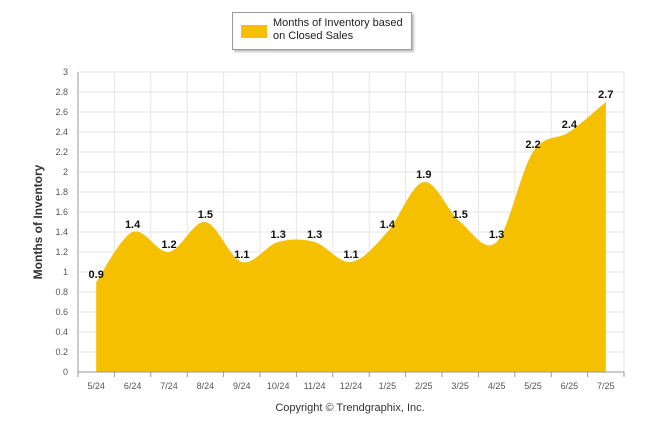 The width and height of the screenshot is (646, 434). What do you see at coordinates (61, 152) in the screenshot?
I see `y-tick-label: 2.2` at bounding box center [61, 152].